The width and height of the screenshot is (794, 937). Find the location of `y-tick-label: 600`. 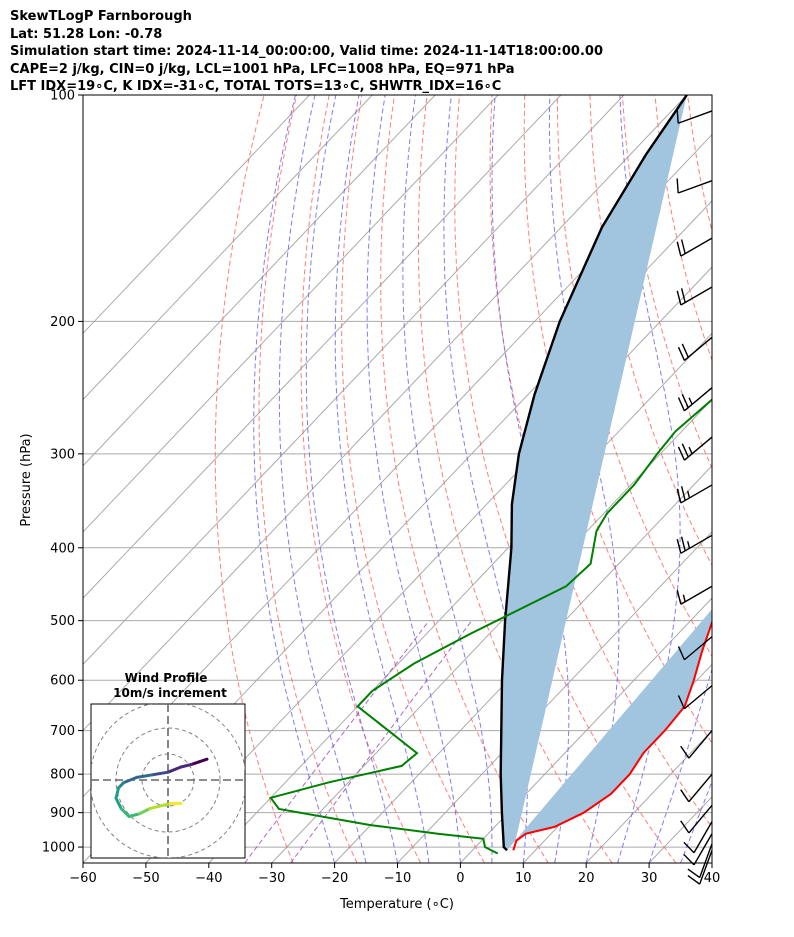

y-tick-label: 600 is located at coordinates (62, 681).